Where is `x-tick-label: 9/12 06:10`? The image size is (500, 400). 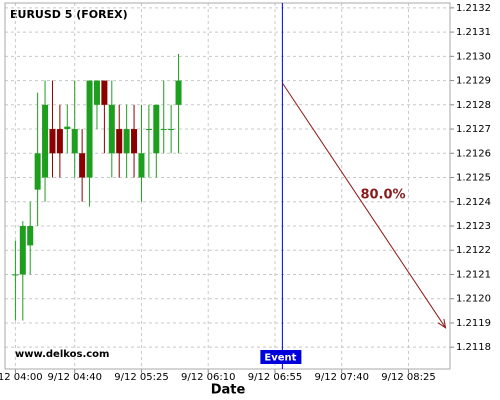 x-tick-label: 9/12 06:10 is located at coordinates (208, 377).